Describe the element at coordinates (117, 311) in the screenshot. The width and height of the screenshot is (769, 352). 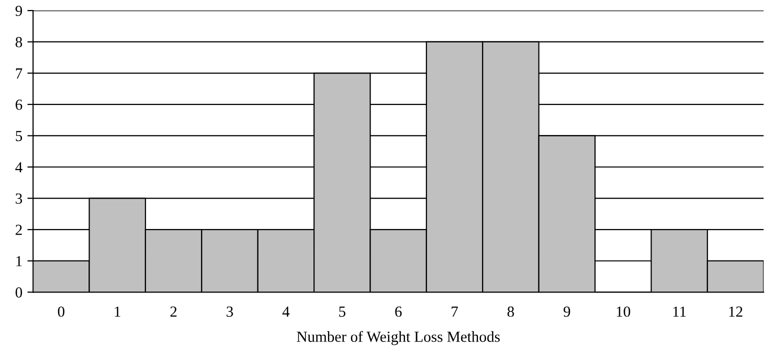
I see `x-tick-label: 1` at that location.